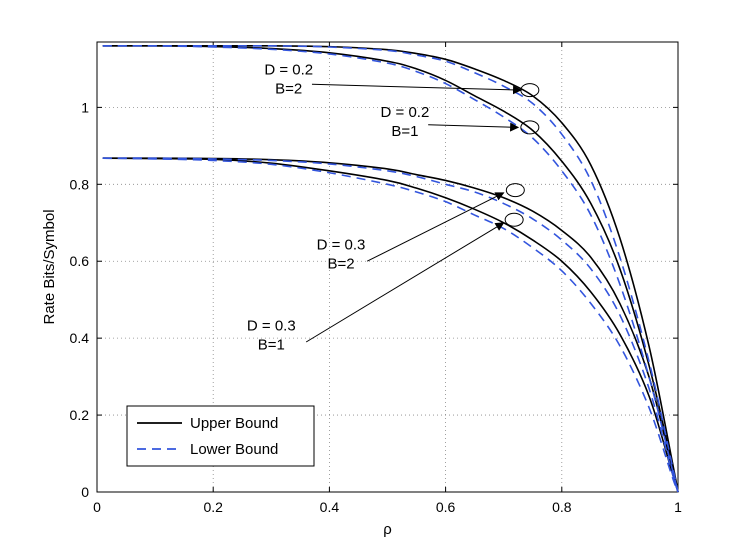 Image resolution: width=747 pixels, height=555 pixels. Describe the element at coordinates (234, 423) in the screenshot. I see `legend-label: Upper Bound` at that location.